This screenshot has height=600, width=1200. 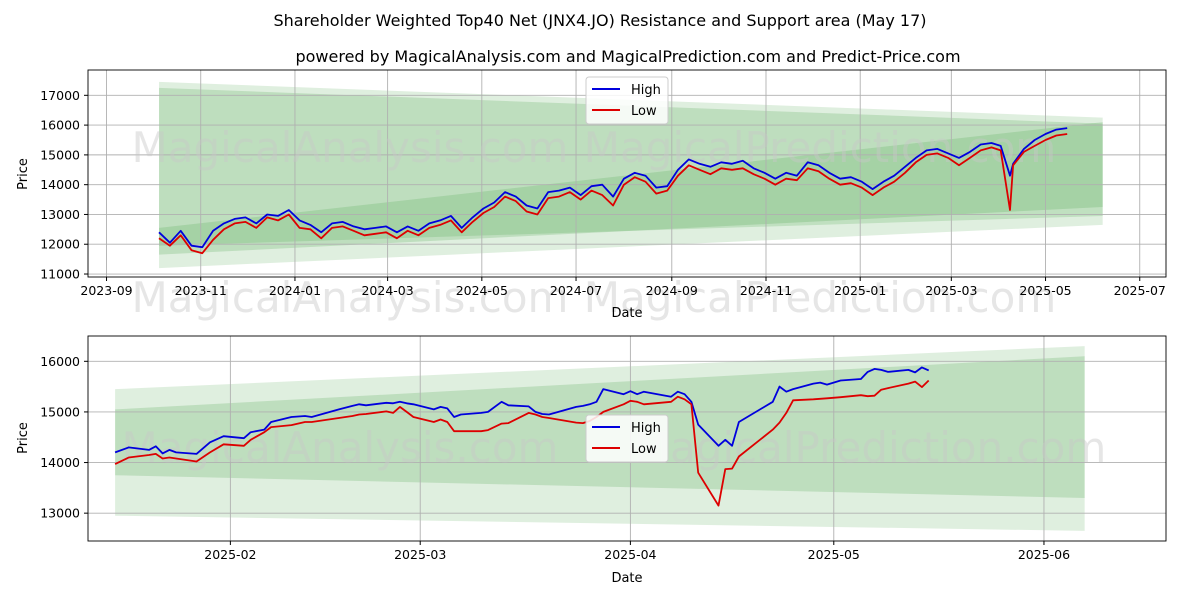 What do you see at coordinates (482, 290) in the screenshot?
I see `x-tick-label: 2024-05` at bounding box center [482, 290].